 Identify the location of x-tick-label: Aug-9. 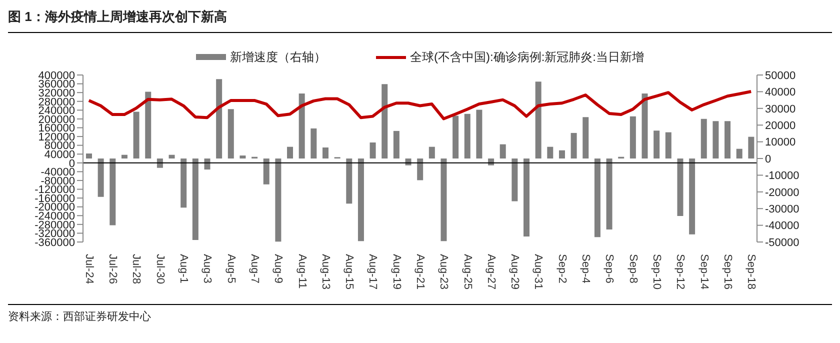
(278, 269).